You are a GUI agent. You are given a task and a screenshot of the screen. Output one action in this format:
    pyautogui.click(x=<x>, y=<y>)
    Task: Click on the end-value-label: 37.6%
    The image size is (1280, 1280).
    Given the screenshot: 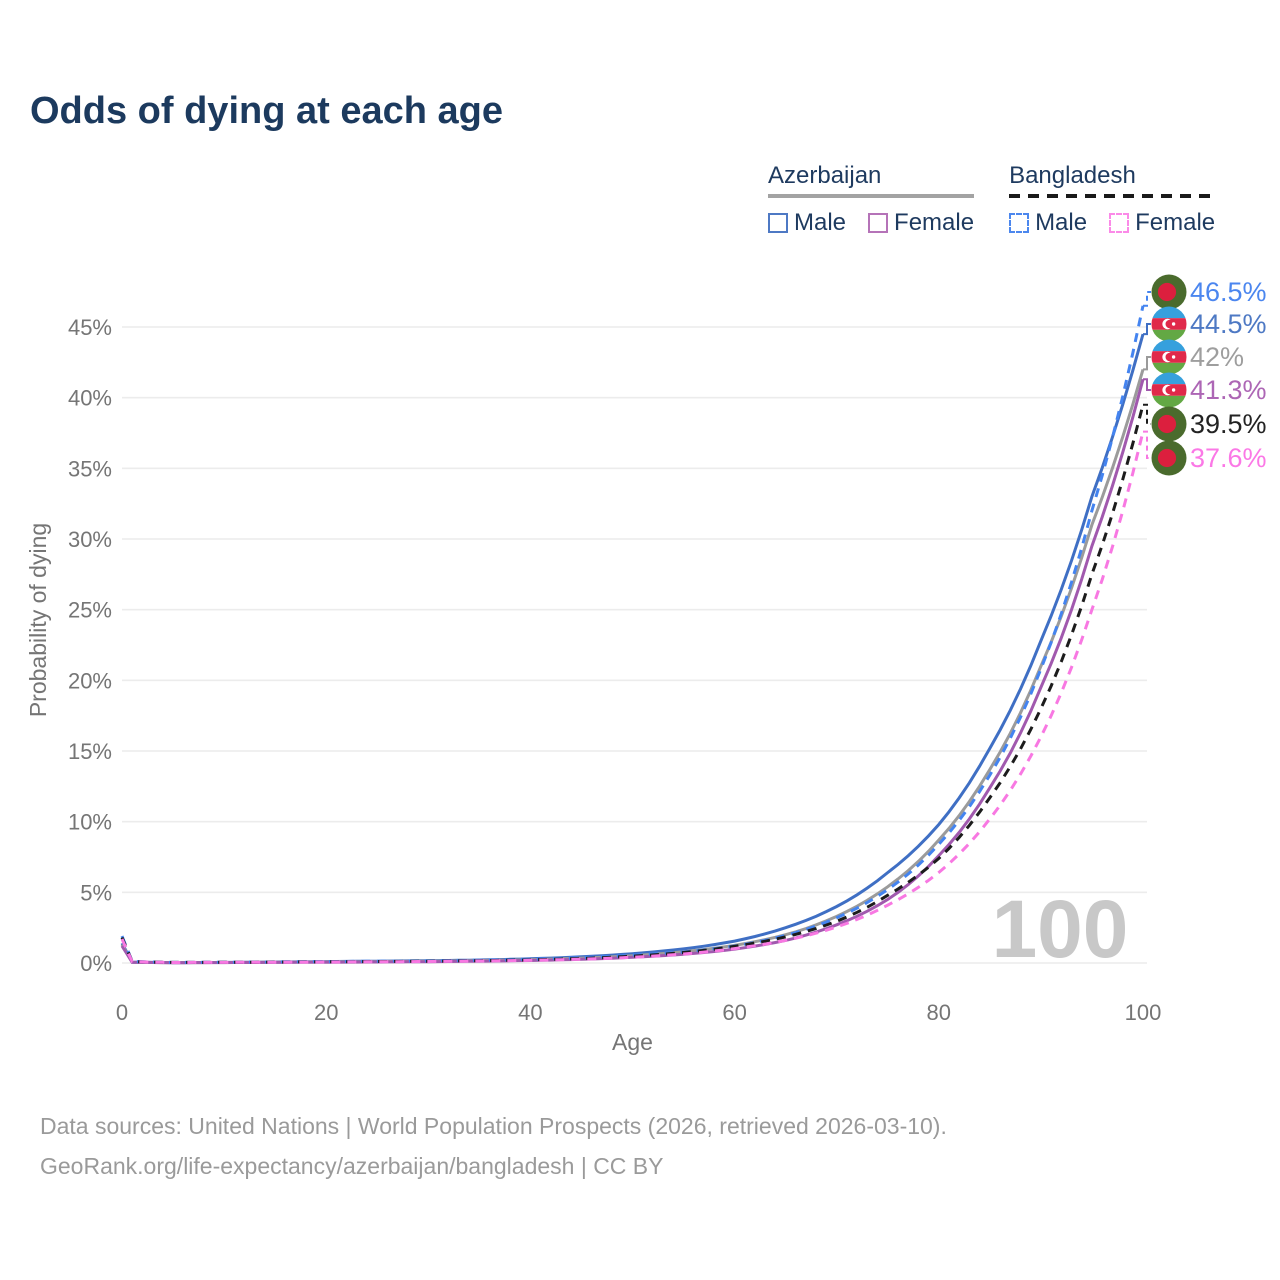 What is the action you would take?
    pyautogui.click(x=1228, y=458)
    